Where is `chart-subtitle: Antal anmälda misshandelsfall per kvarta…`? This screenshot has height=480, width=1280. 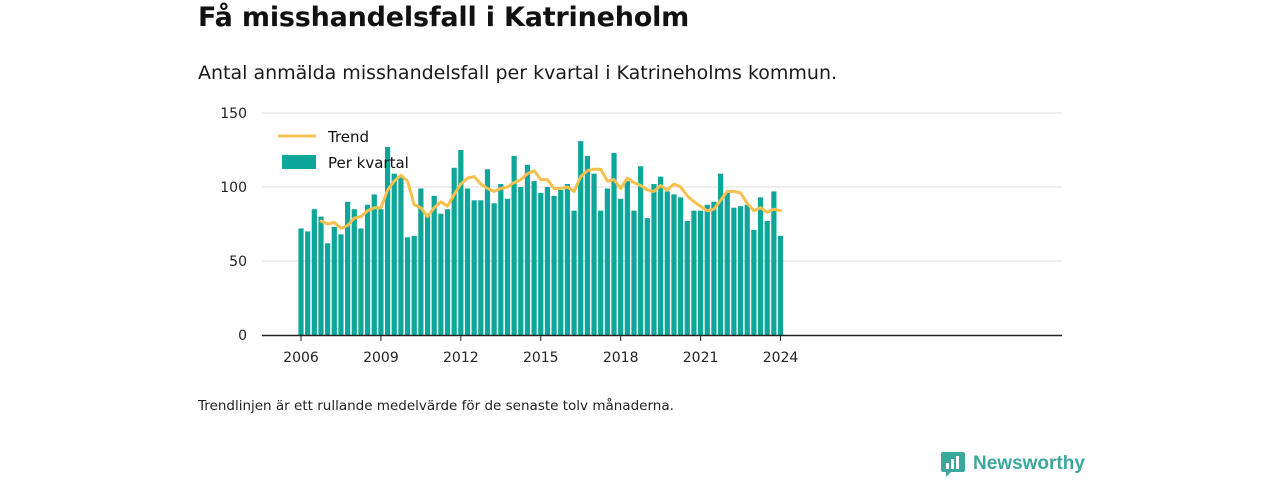 chart-subtitle: Antal anmälda misshandelsfall per kvarta… is located at coordinates (518, 73).